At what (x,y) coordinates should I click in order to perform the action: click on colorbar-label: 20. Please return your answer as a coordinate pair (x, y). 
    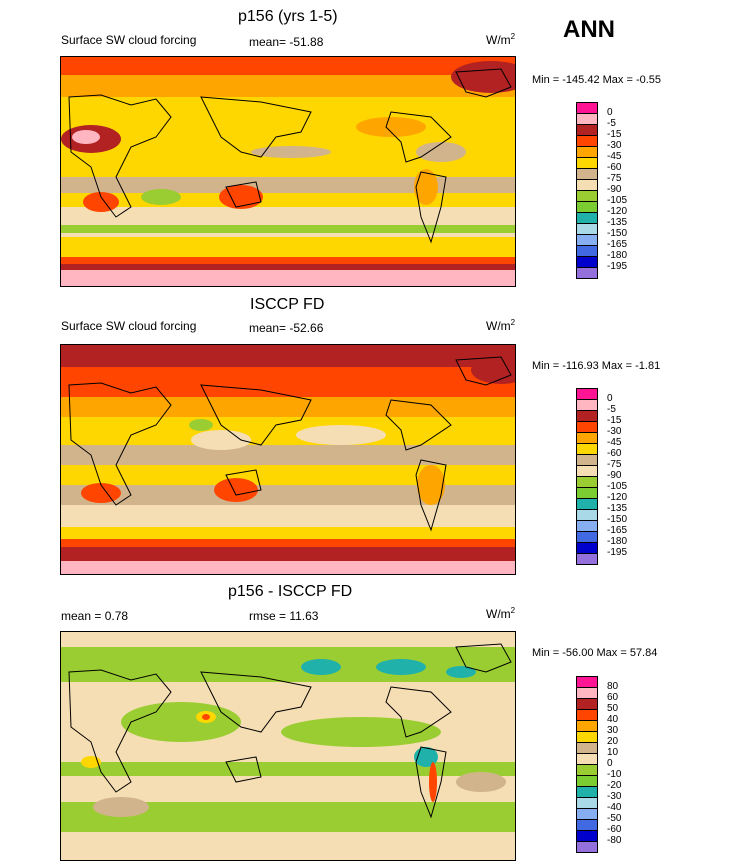
    Looking at the image, I should click on (613, 741).